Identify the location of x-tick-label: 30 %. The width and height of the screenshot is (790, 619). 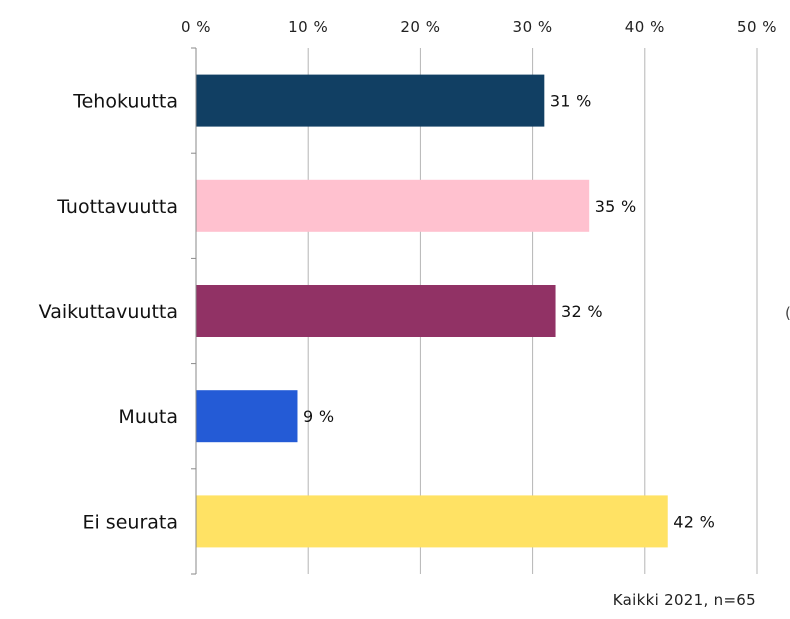
(533, 27).